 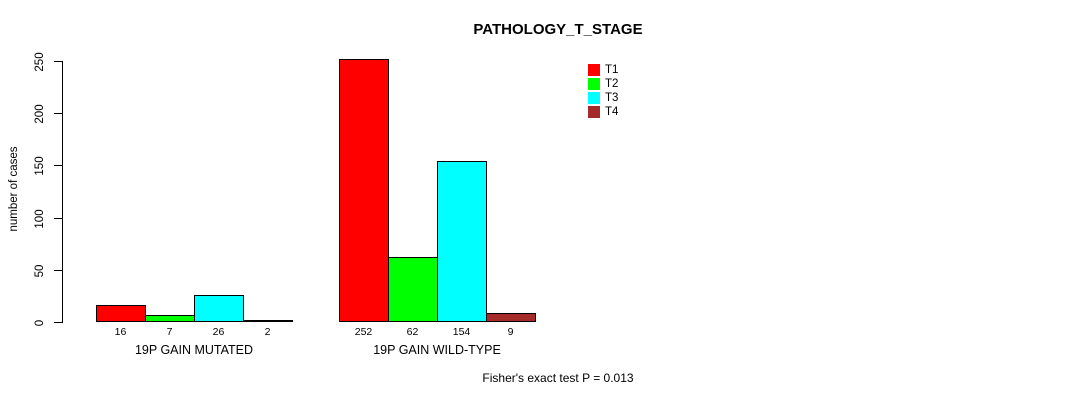 What do you see at coordinates (511, 317) in the screenshot?
I see `bar-19p-gain-wild-type-t4` at bounding box center [511, 317].